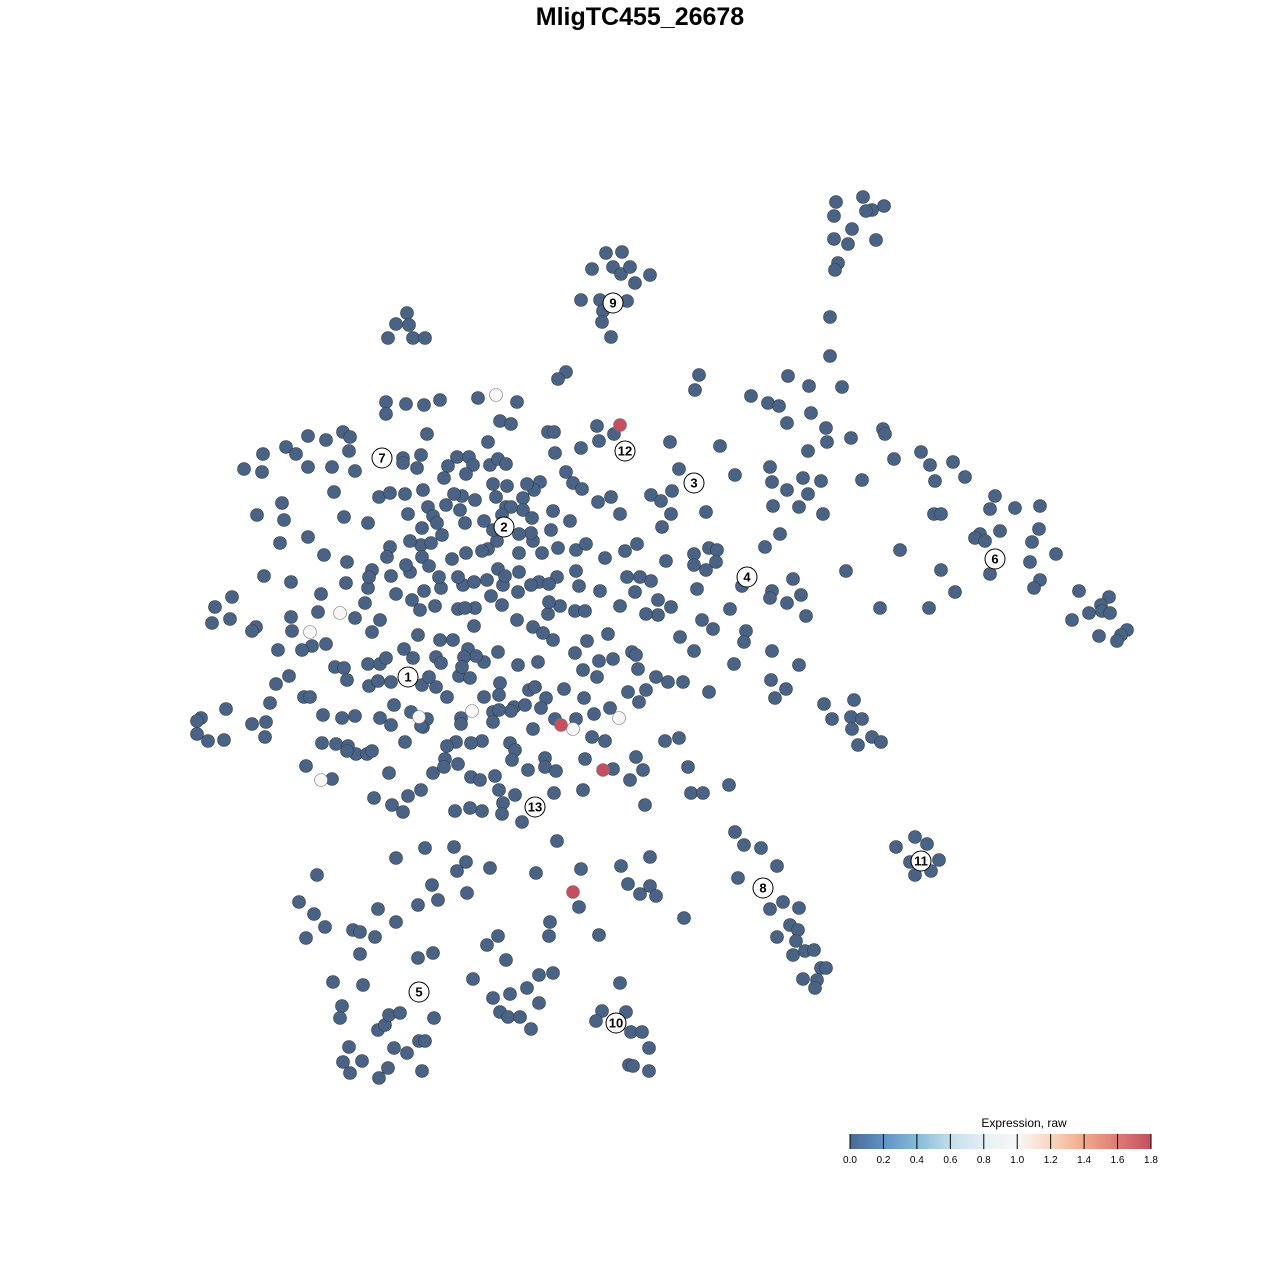 The height and width of the screenshot is (1280, 1280). I want to click on data-point-expressed, so click(340, 613).